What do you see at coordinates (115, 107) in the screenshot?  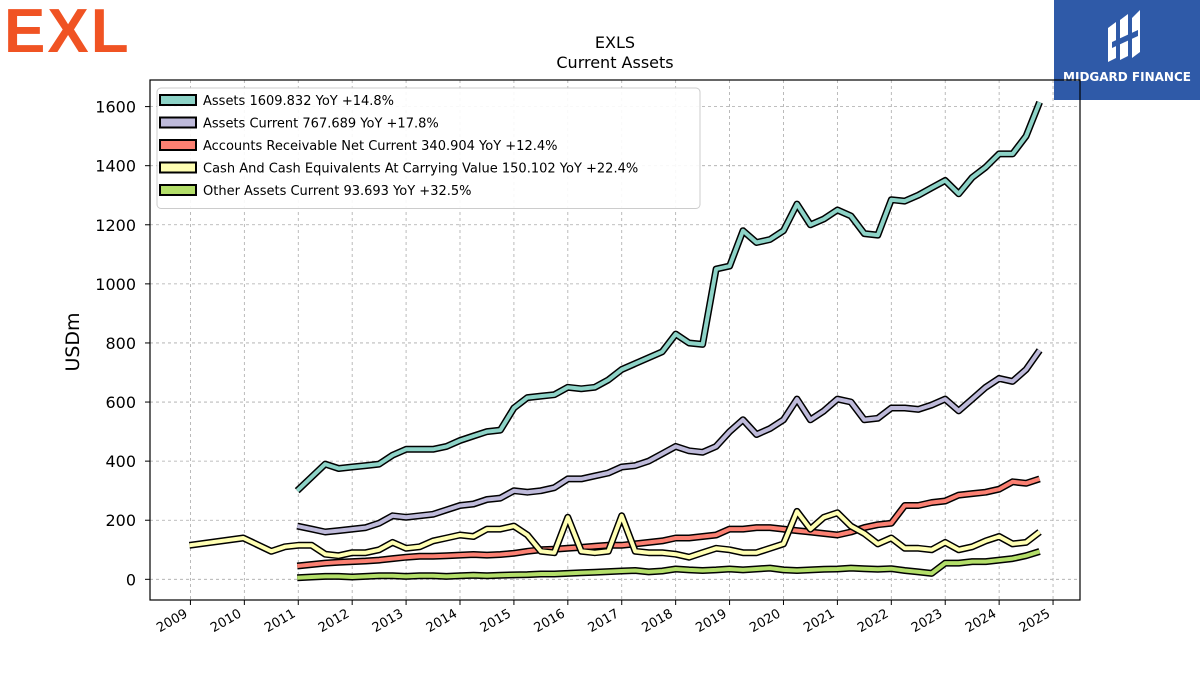 I see `y-tick-label: 1600` at bounding box center [115, 107].